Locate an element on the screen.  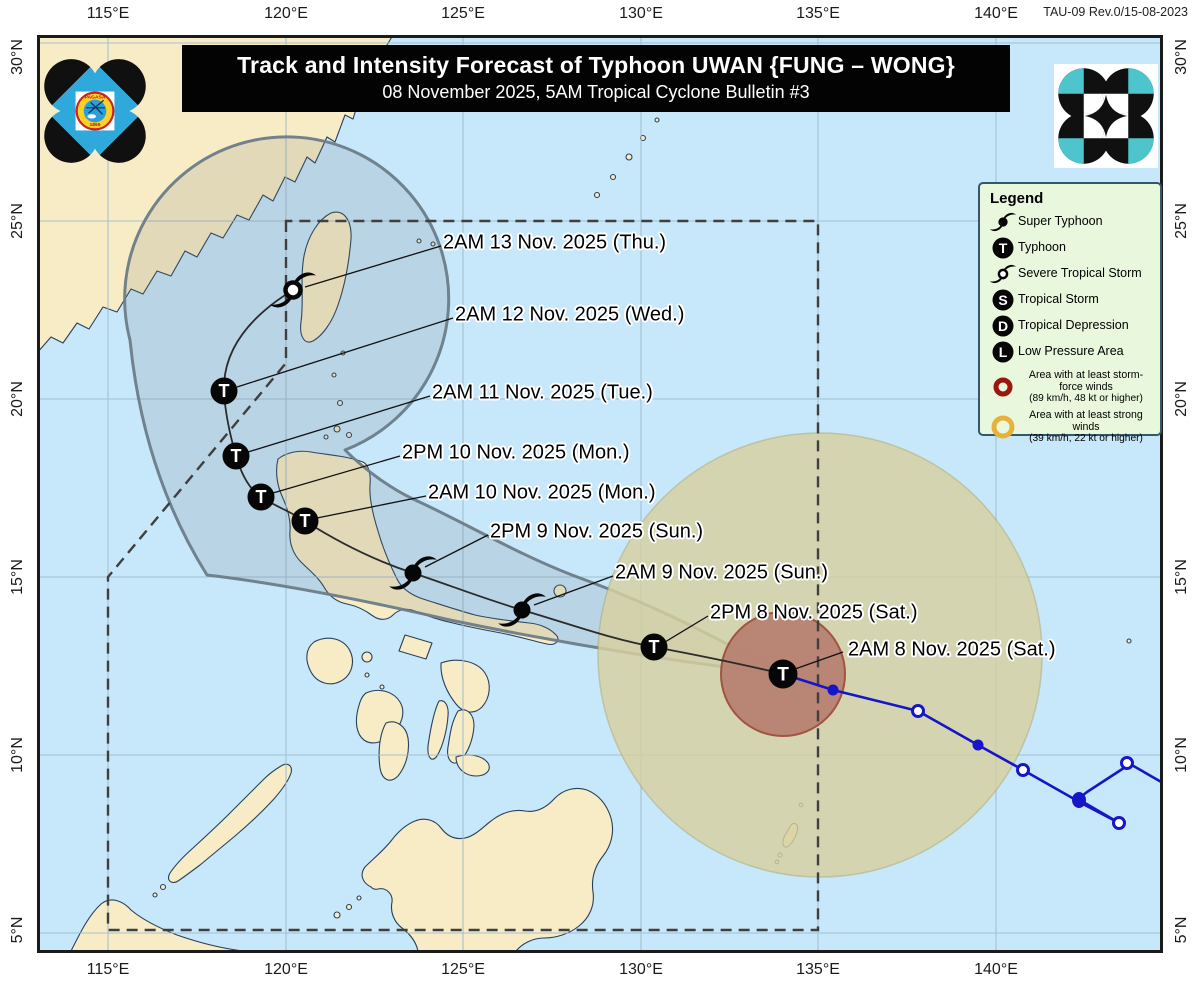
lat-tick-right-20: 20°N is located at coordinates (1181, 399).